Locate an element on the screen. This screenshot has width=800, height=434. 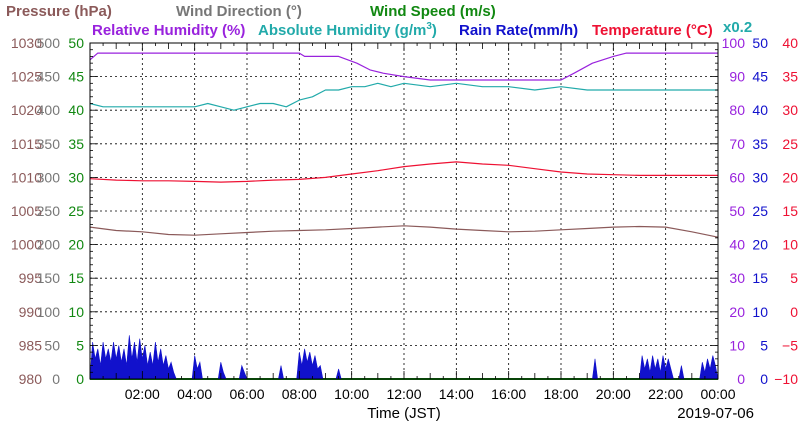
title-pressure: Pressure (hPa) is located at coordinates (59, 11).